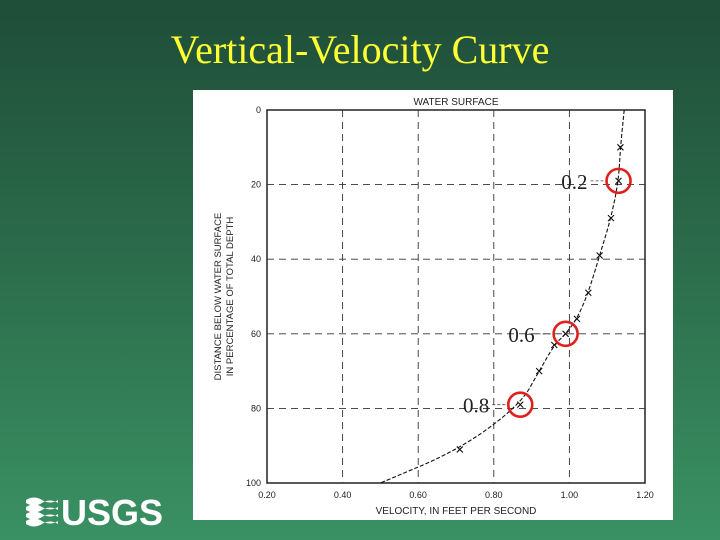 Image resolution: width=720 pixels, height=540 pixels. Describe the element at coordinates (645, 495) in the screenshot. I see `x-tick-label: 1.20` at that location.